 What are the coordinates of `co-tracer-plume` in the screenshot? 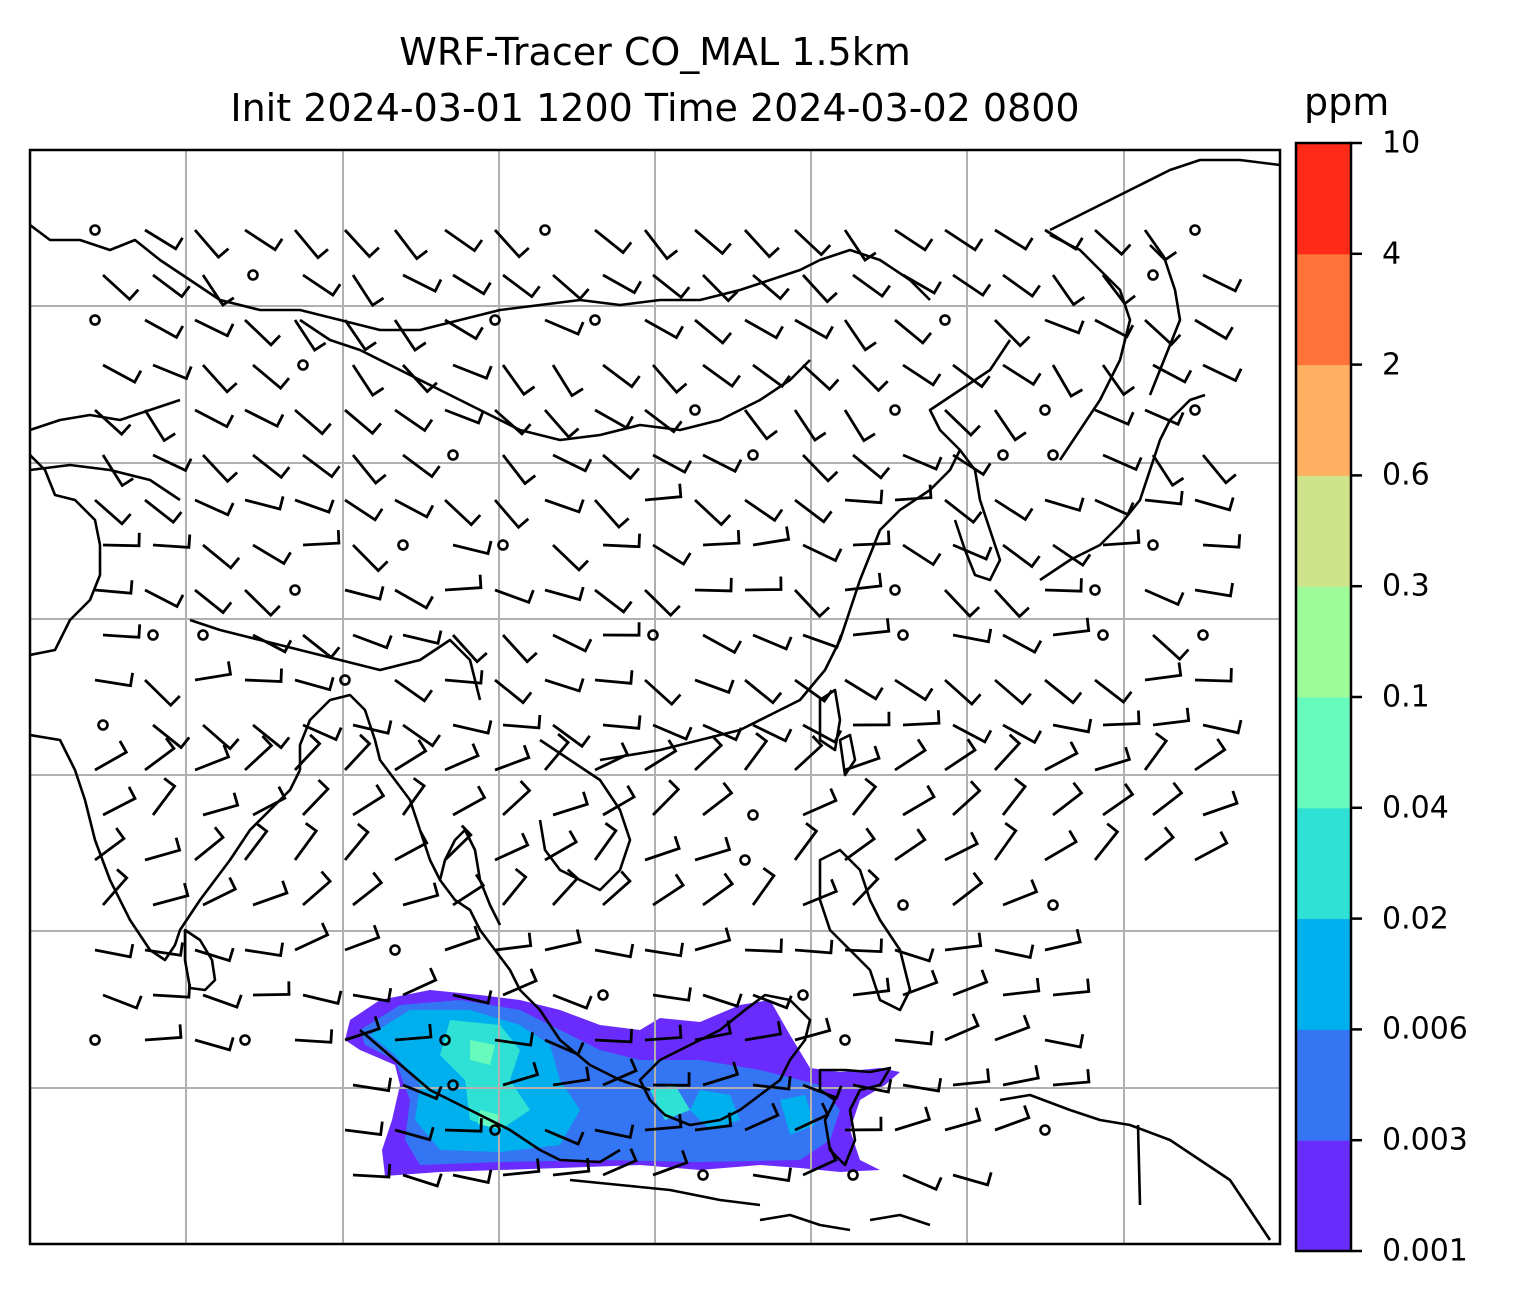 It's located at (622, 1083).